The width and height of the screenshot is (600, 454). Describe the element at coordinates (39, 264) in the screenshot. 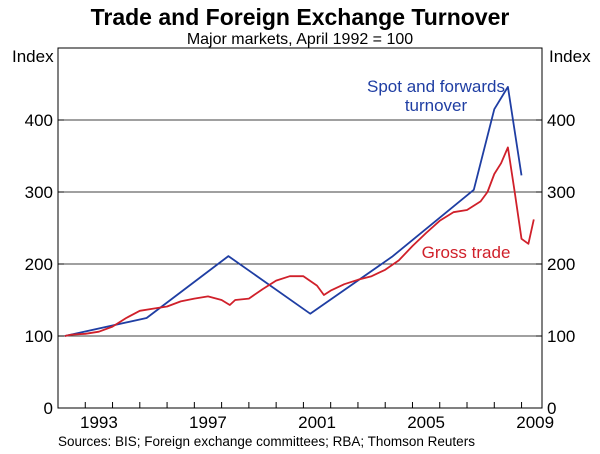

I see `y-tick-label-left-200: 200` at that location.